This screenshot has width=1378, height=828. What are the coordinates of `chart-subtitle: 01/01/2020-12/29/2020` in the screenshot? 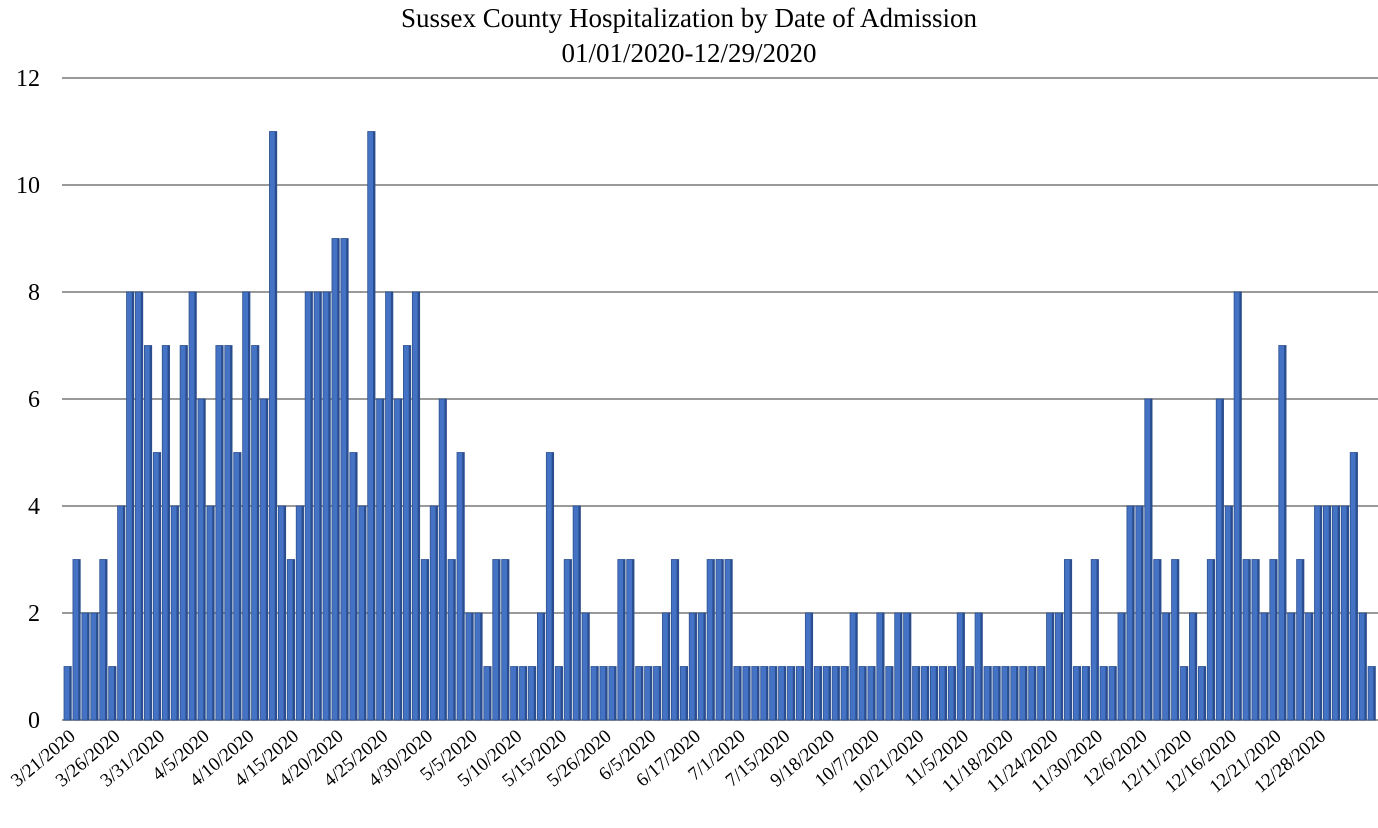 It's located at (689, 53).